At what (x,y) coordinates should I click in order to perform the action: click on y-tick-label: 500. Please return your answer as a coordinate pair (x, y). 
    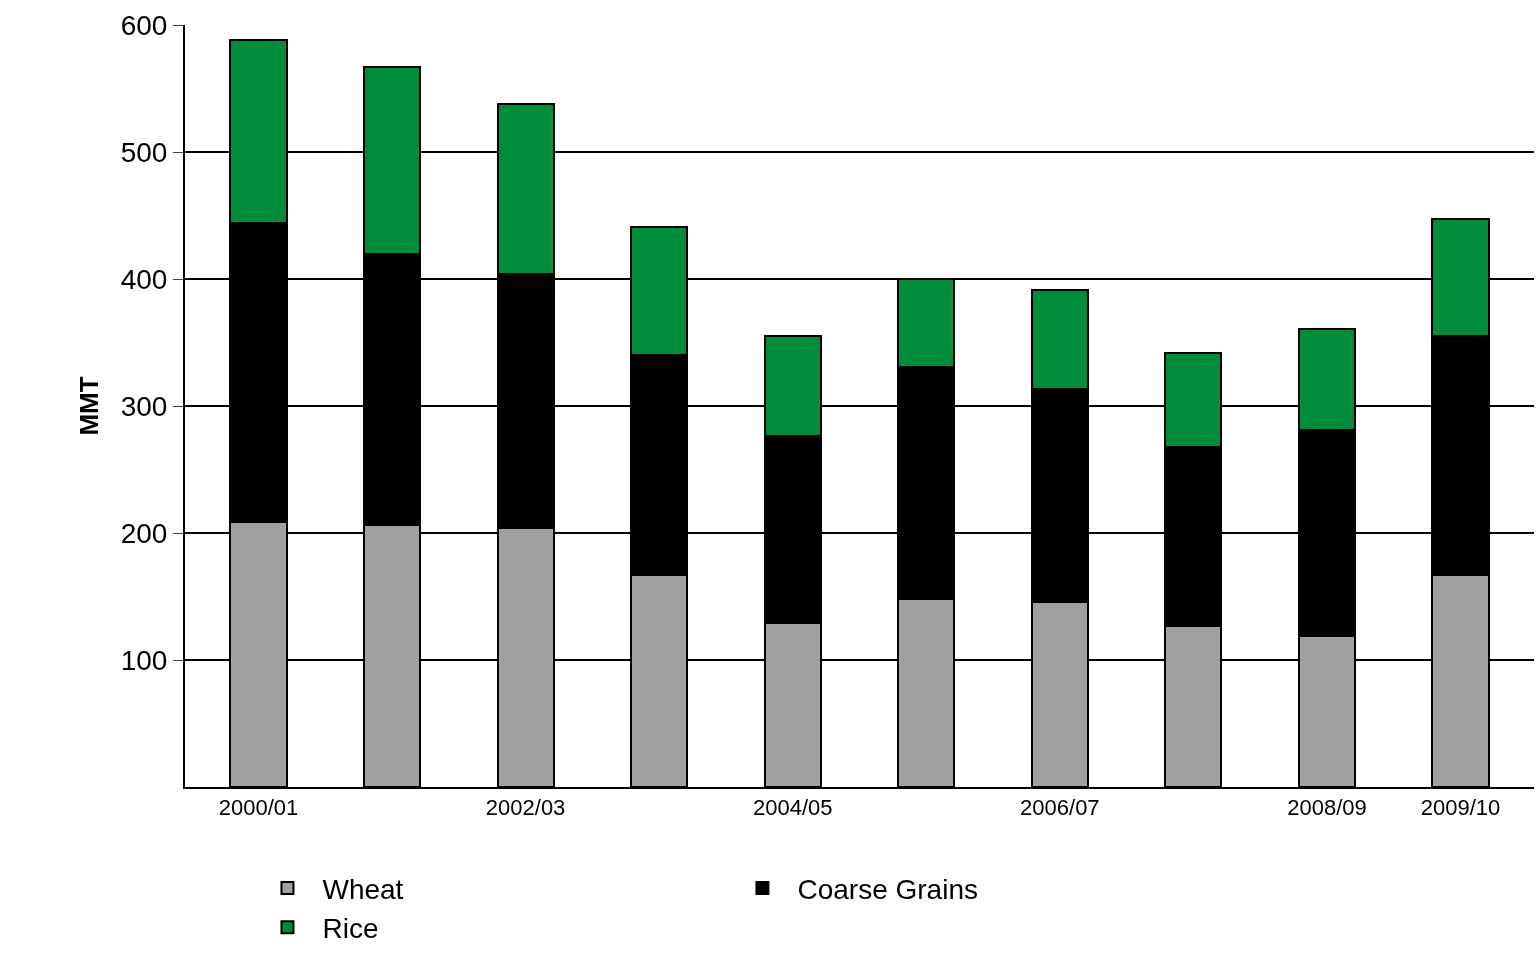
    Looking at the image, I should click on (144, 152).